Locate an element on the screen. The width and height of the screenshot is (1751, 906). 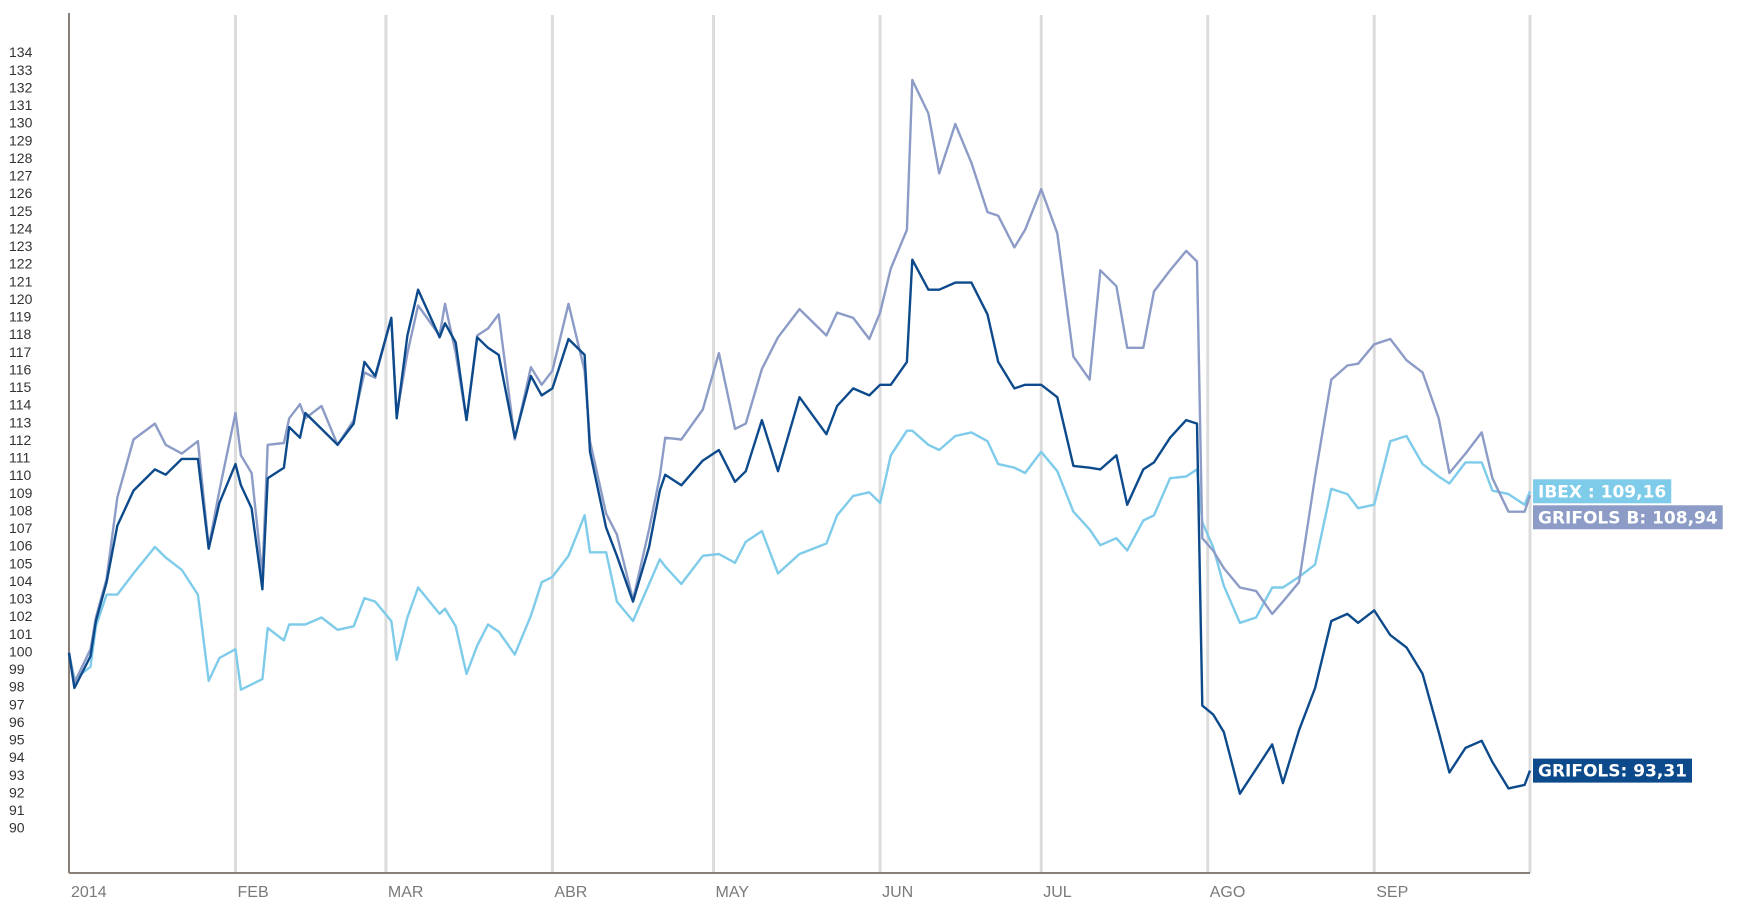
y-tick-label: 126 is located at coordinates (21, 193).